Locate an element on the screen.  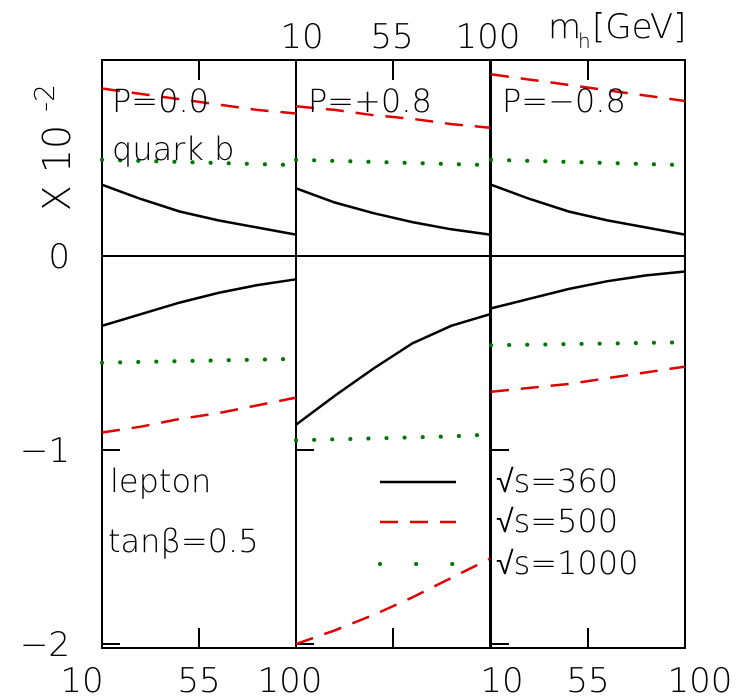
legend-label-2: √s=500 is located at coordinates (557, 521).